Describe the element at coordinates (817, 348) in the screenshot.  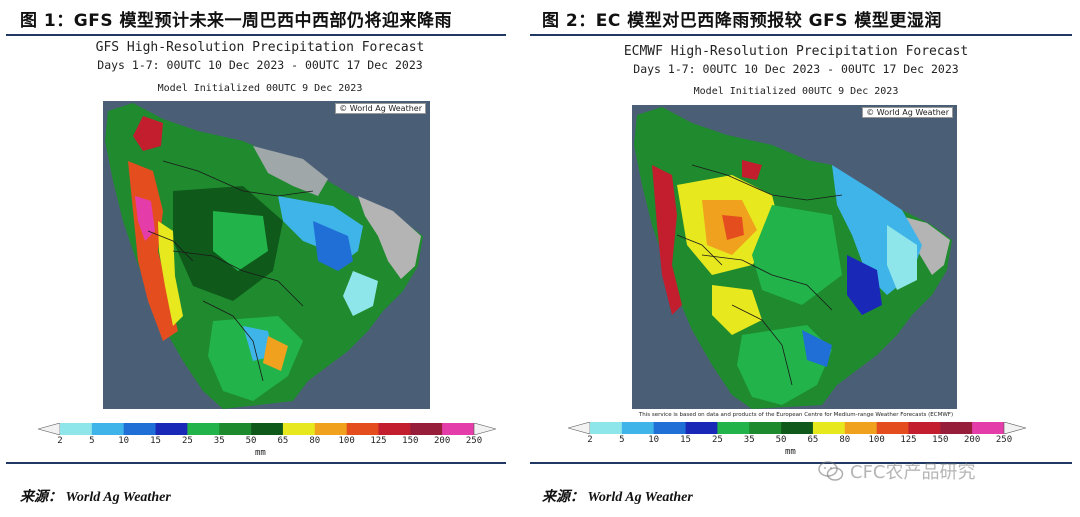
I see `south-blue` at that location.